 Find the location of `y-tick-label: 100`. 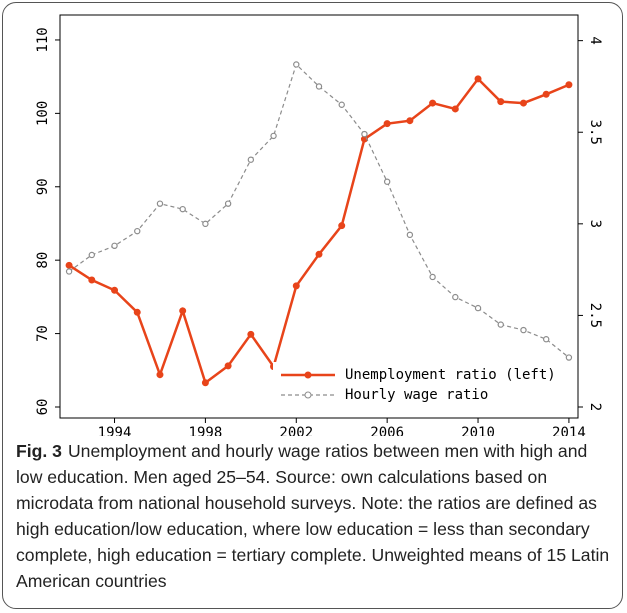

y-tick-label: 100 is located at coordinates (43, 113).